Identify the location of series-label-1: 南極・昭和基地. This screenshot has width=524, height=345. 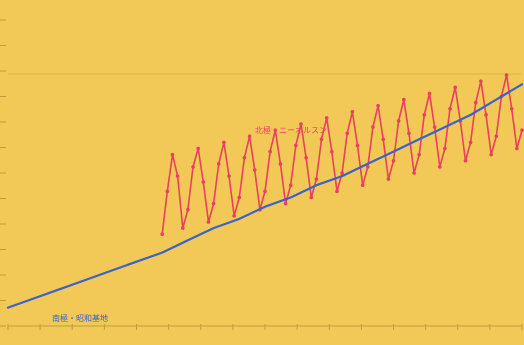
(80, 318).